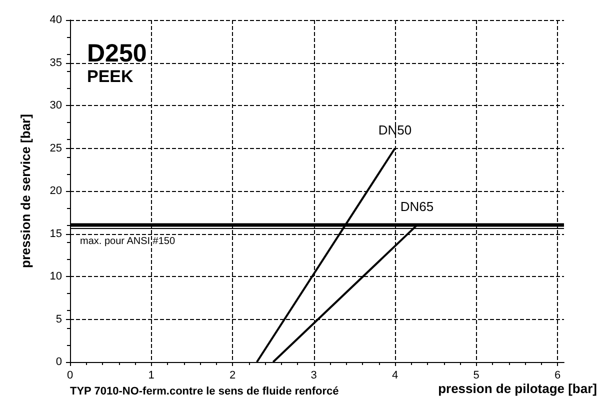 This screenshot has height=405, width=600. What do you see at coordinates (56, 191) in the screenshot?
I see `y-tick-label: 20` at bounding box center [56, 191].